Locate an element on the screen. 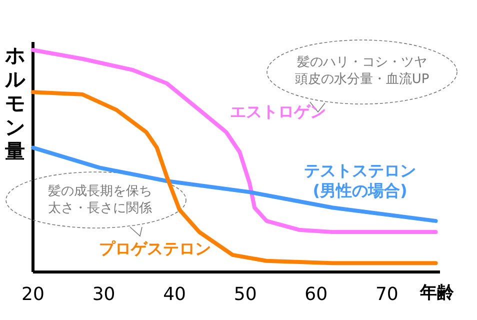  x-tick-label: 70 is located at coordinates (386, 294).